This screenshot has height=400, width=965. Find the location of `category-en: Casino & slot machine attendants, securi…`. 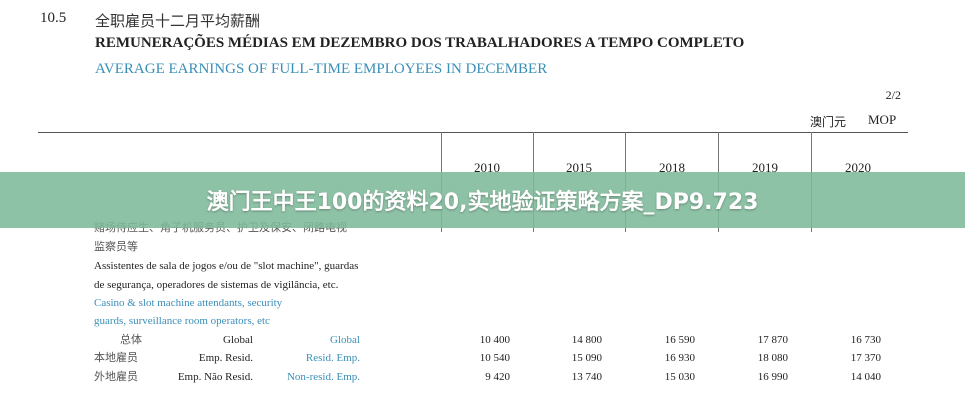

category-en: Casino & slot machine attendants, securi… is located at coordinates (188, 303).